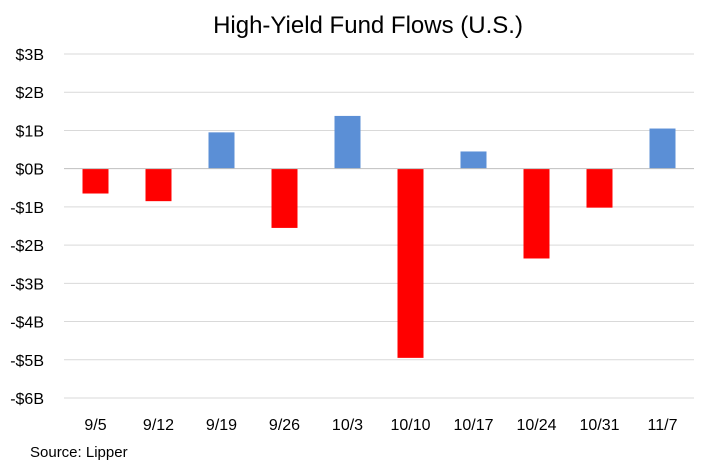 The height and width of the screenshot is (472, 707). I want to click on x-tick-label: 10/3, so click(347, 425).